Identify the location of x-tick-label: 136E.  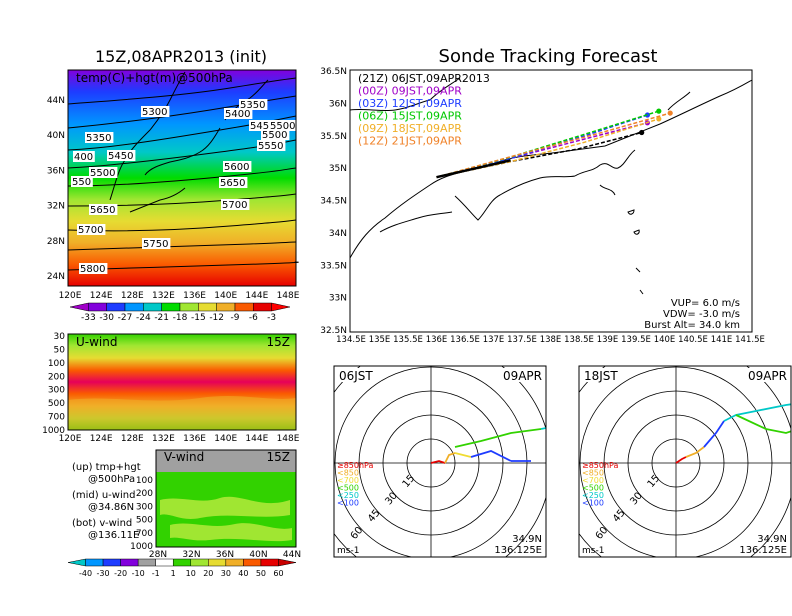
(194, 439).